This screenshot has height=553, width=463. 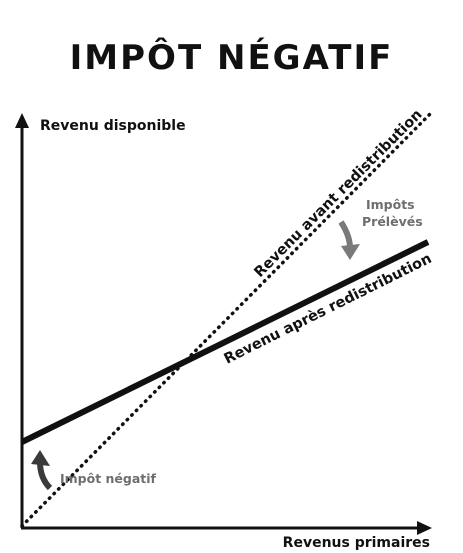 What do you see at coordinates (349, 240) in the screenshot?
I see `taxes-arrow-icon` at bounding box center [349, 240].